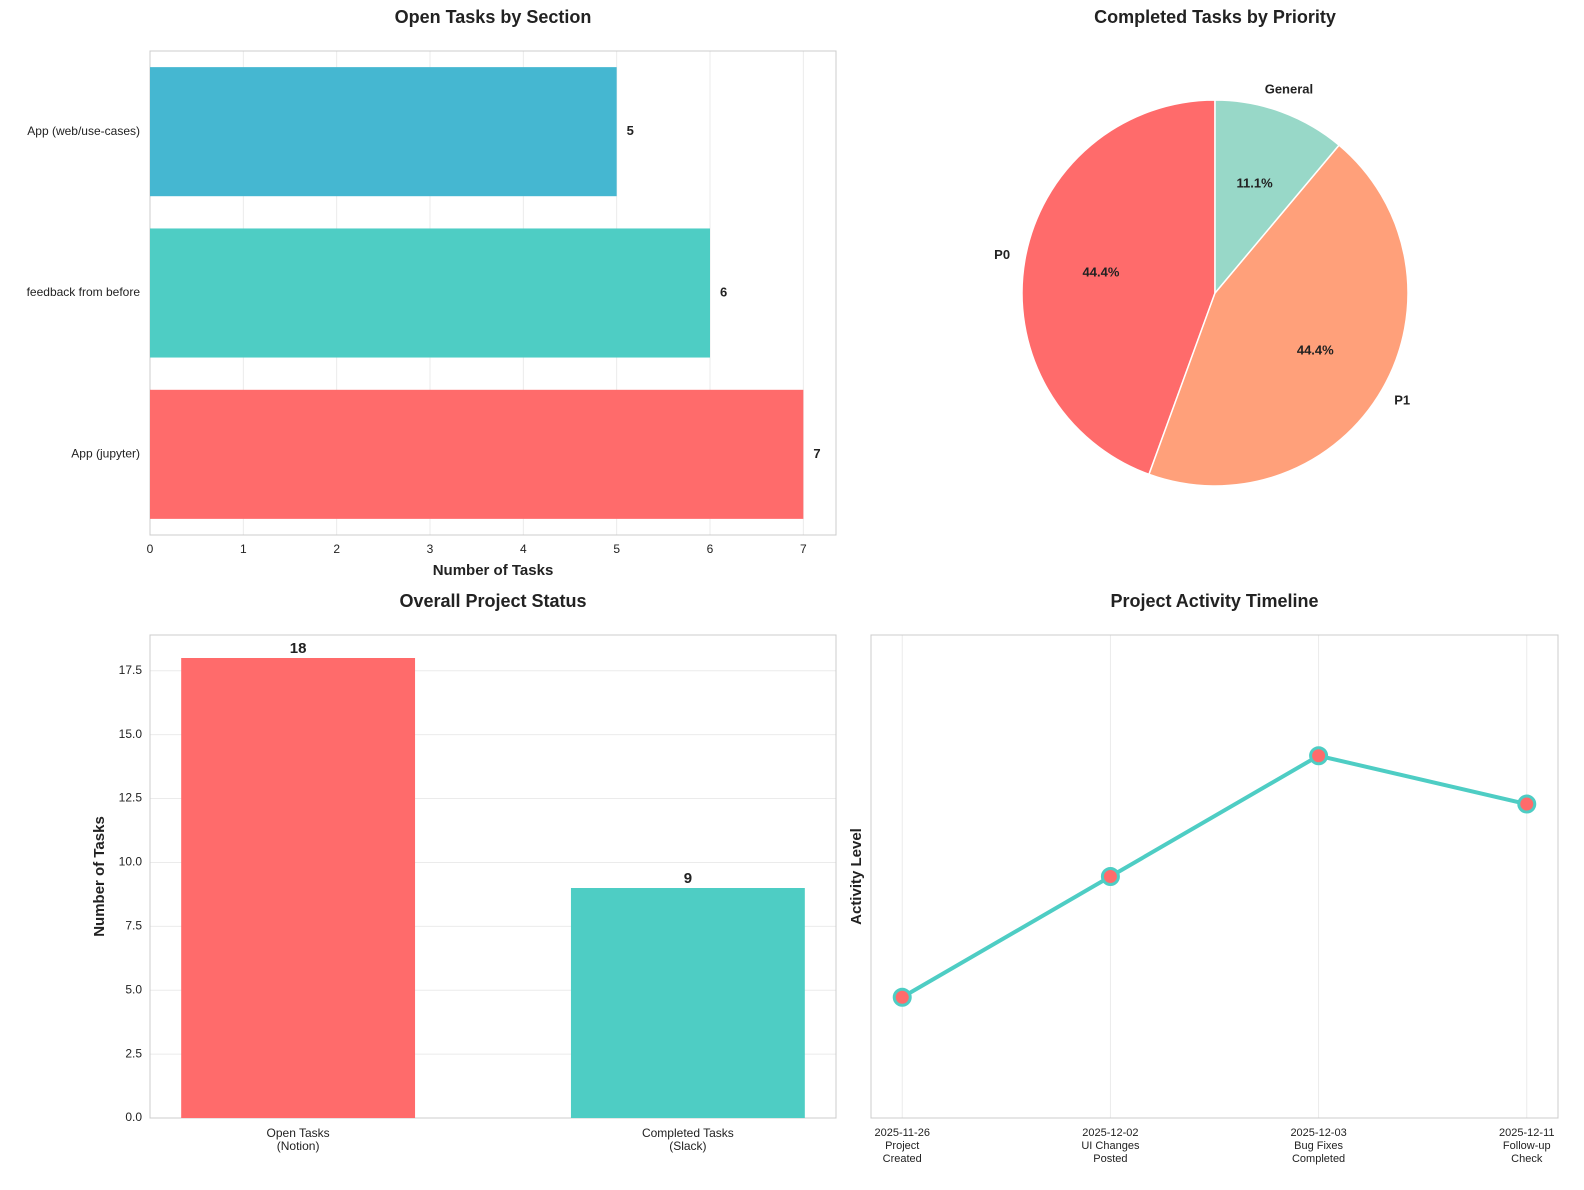 This screenshot has height=1190, width=1584. I want to click on y-tick-label: App (jupyter), so click(105, 454).